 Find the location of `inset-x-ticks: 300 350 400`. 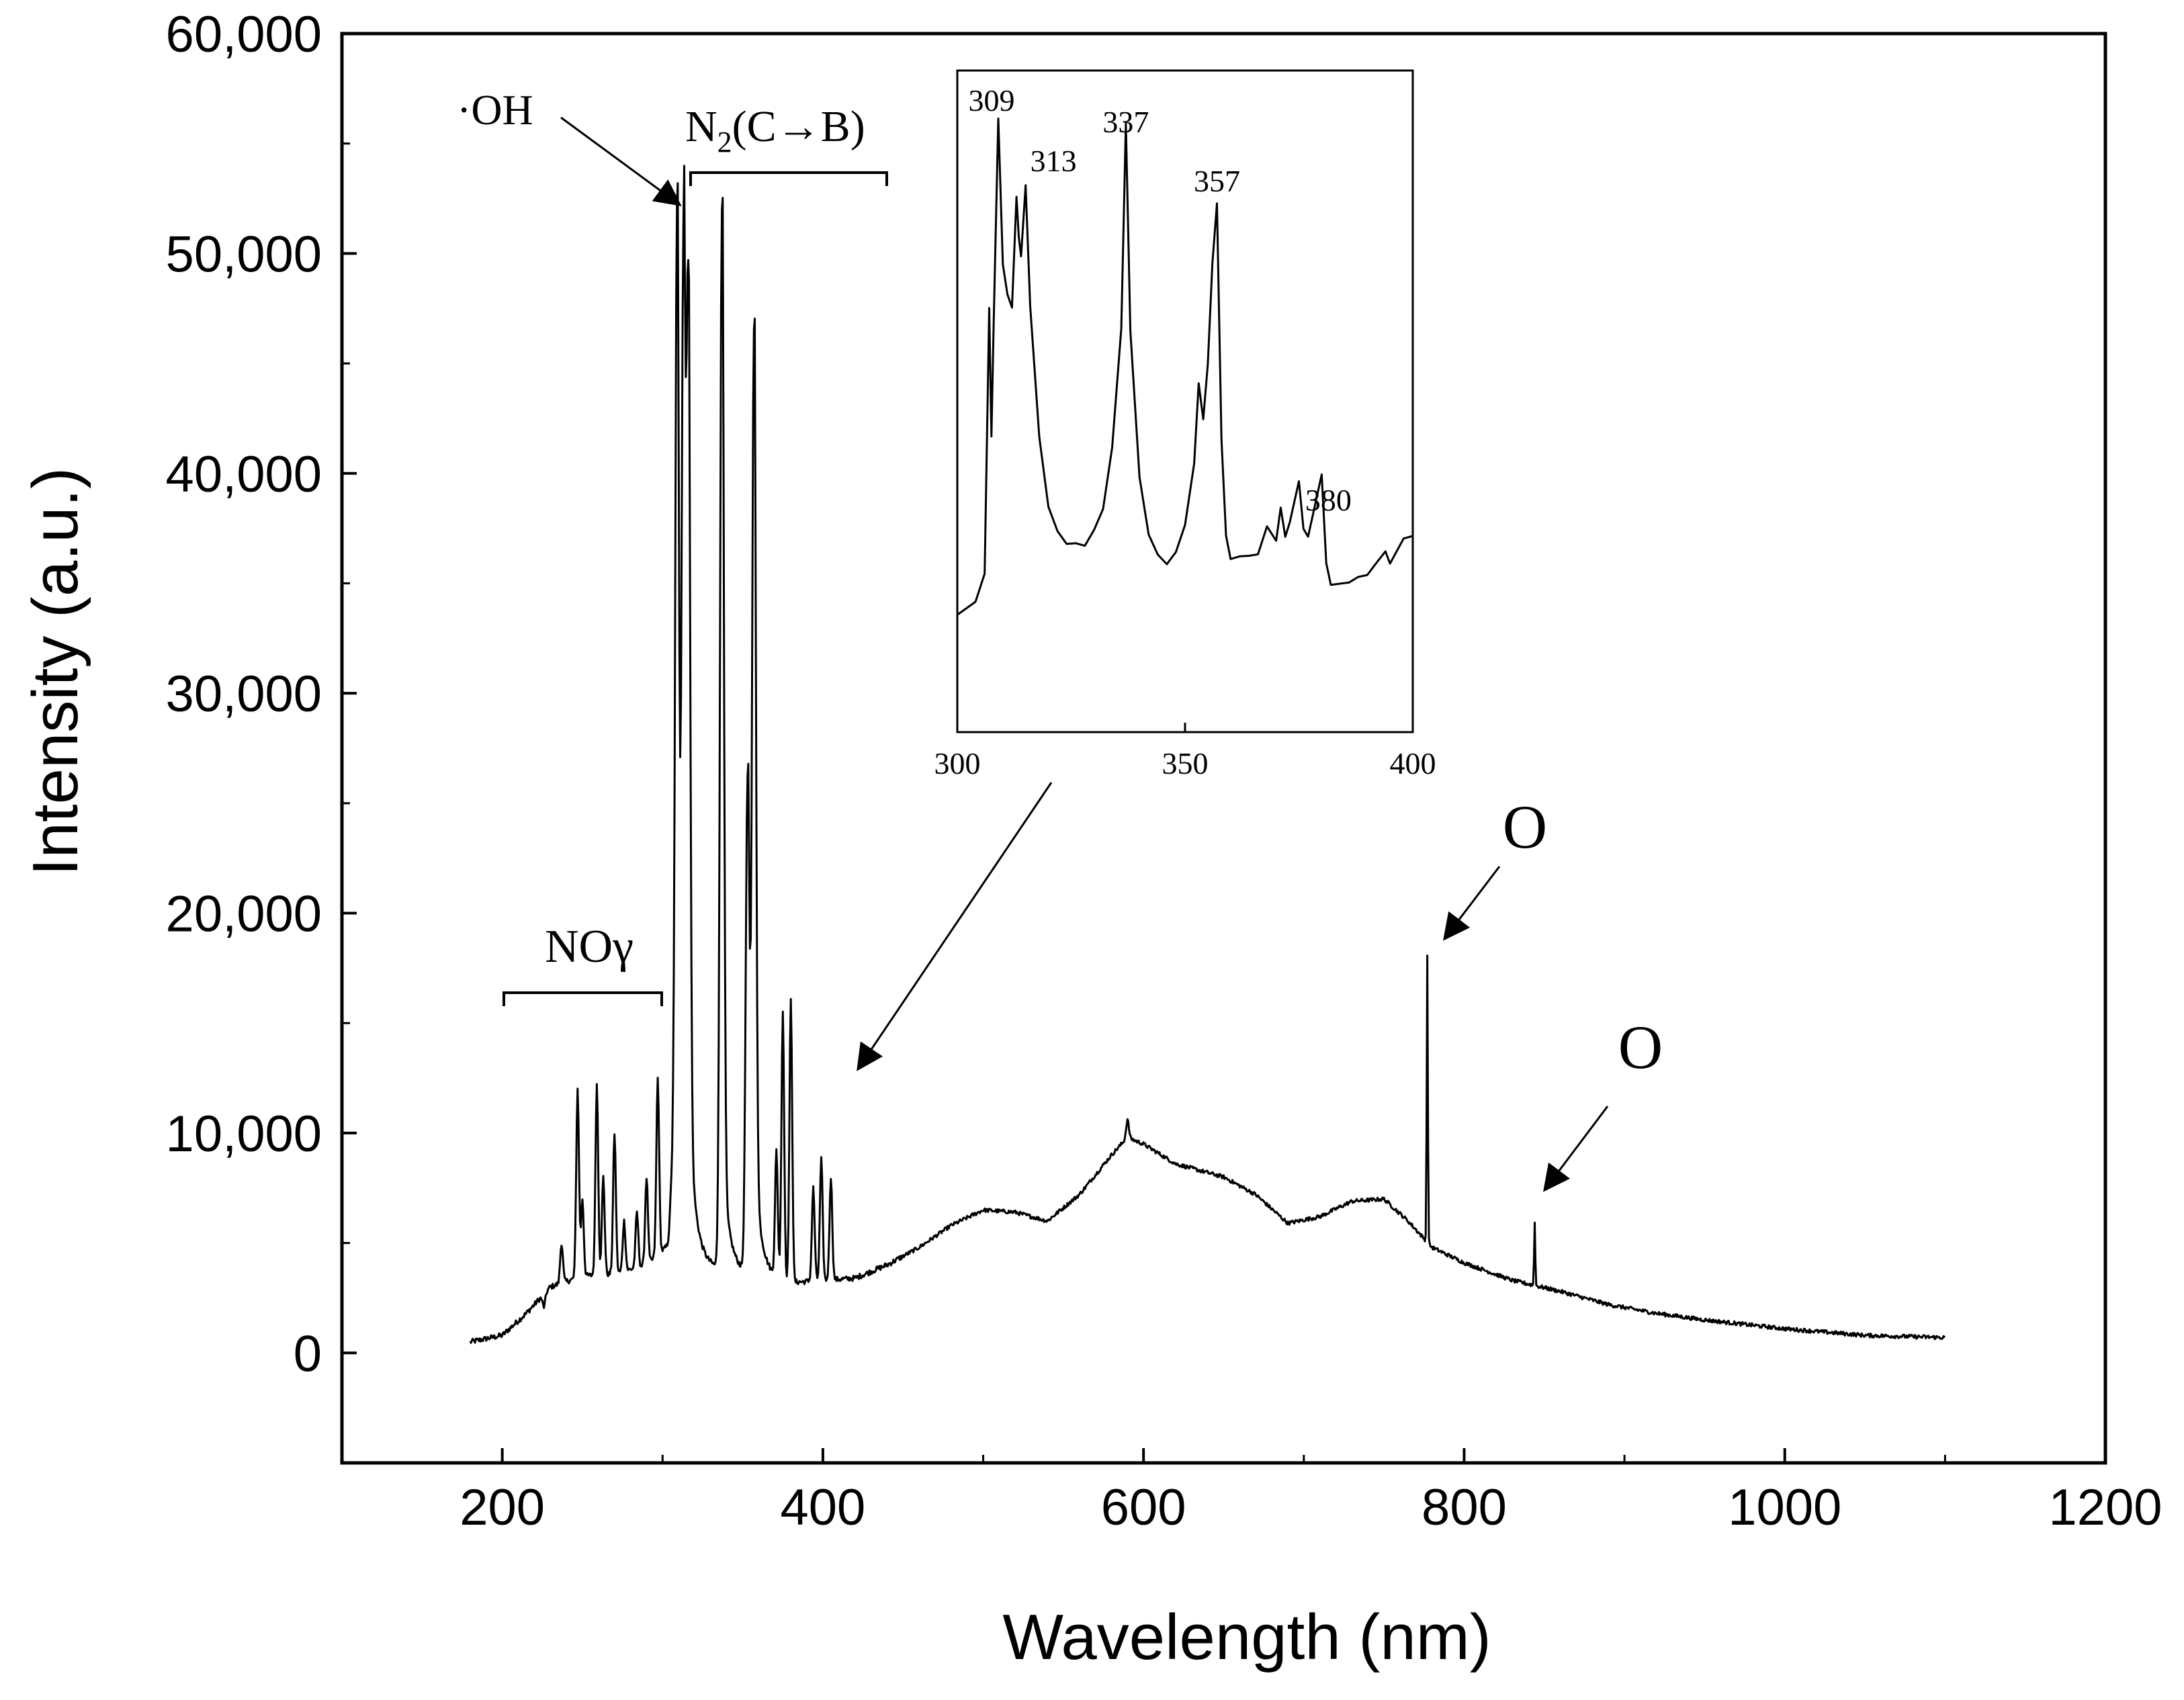

inset-x-ticks: 300 350 400 is located at coordinates (1185, 751).